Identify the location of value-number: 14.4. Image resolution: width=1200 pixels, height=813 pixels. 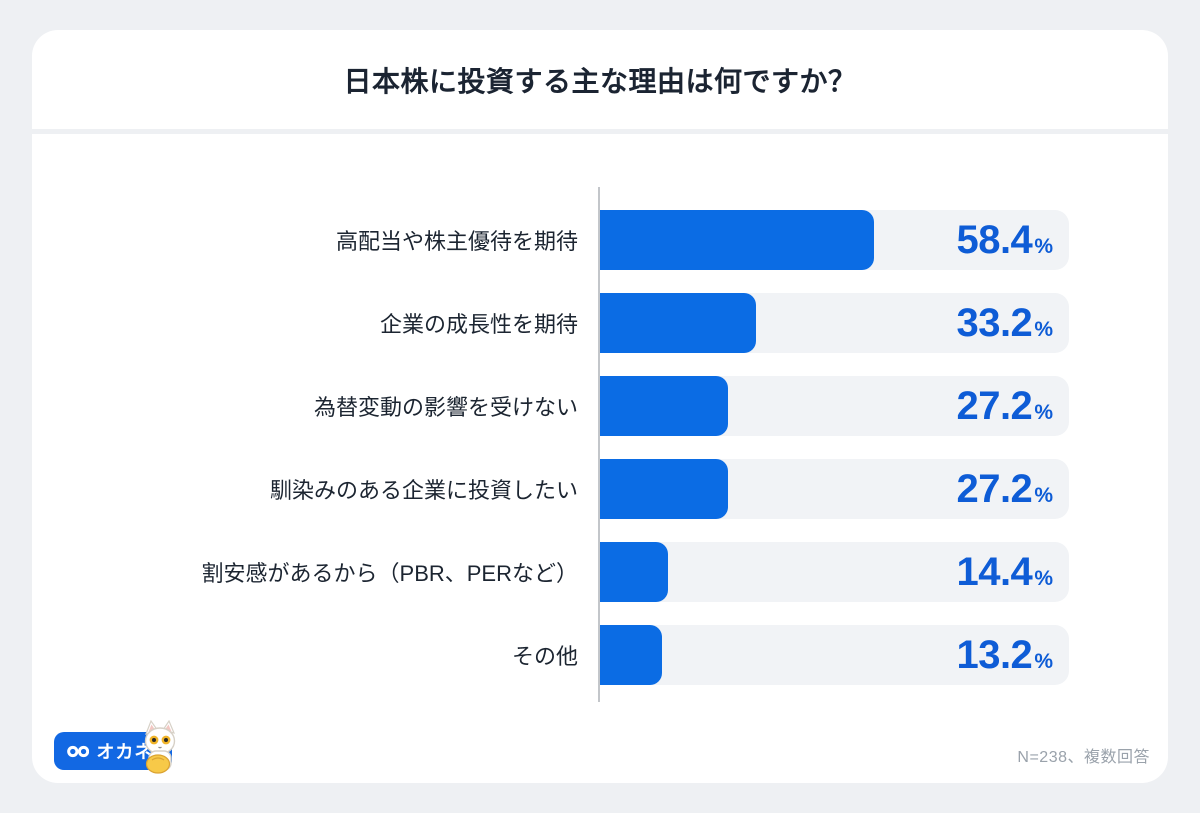
(994, 572).